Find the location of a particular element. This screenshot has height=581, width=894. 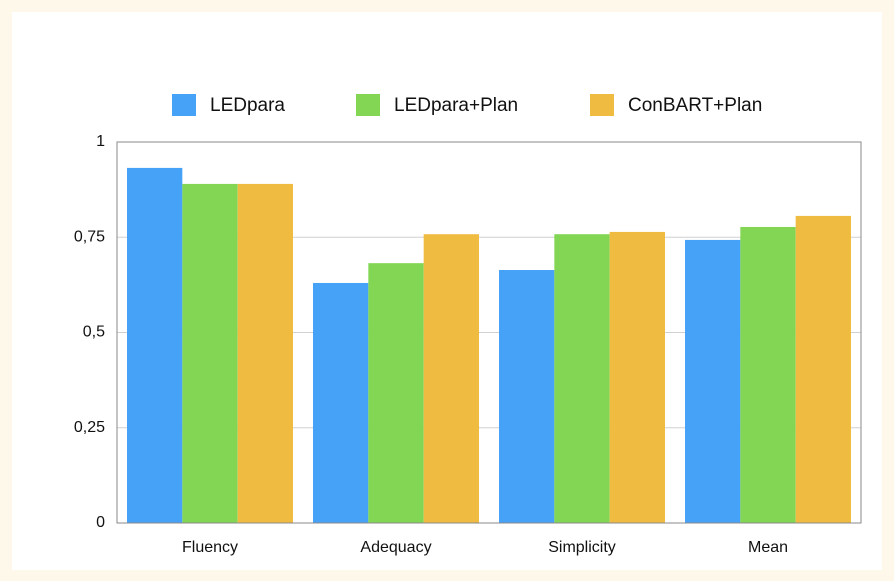

x-tick-label: Fluency is located at coordinates (210, 547).